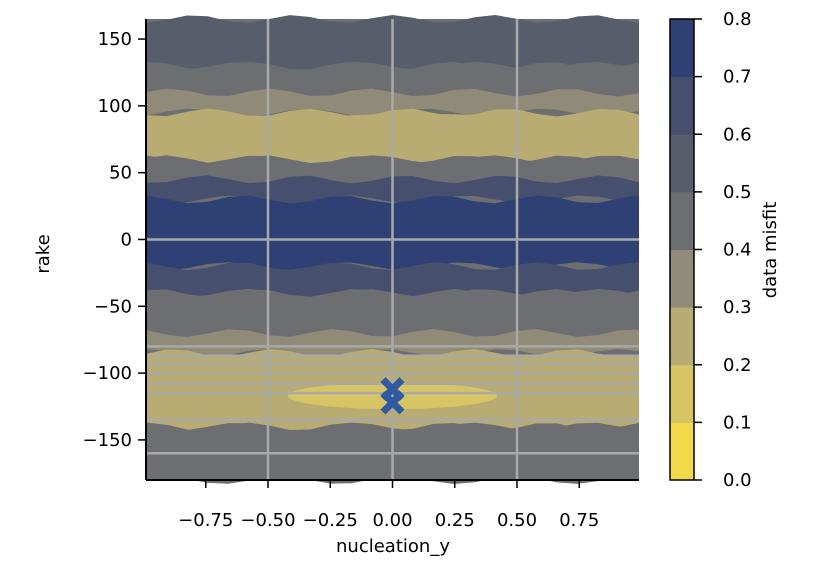  I want to click on x-axis-title: nucleation_y, so click(393, 546).